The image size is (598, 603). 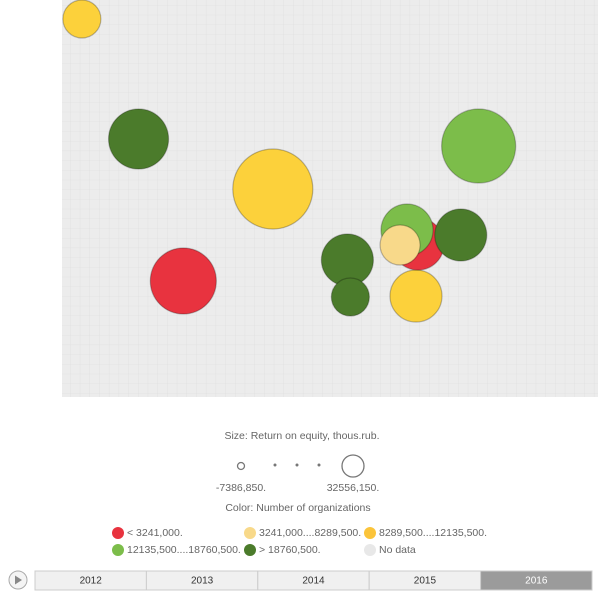 What do you see at coordinates (353, 488) in the screenshot?
I see `size-legend-label: 32556,150.` at bounding box center [353, 488].